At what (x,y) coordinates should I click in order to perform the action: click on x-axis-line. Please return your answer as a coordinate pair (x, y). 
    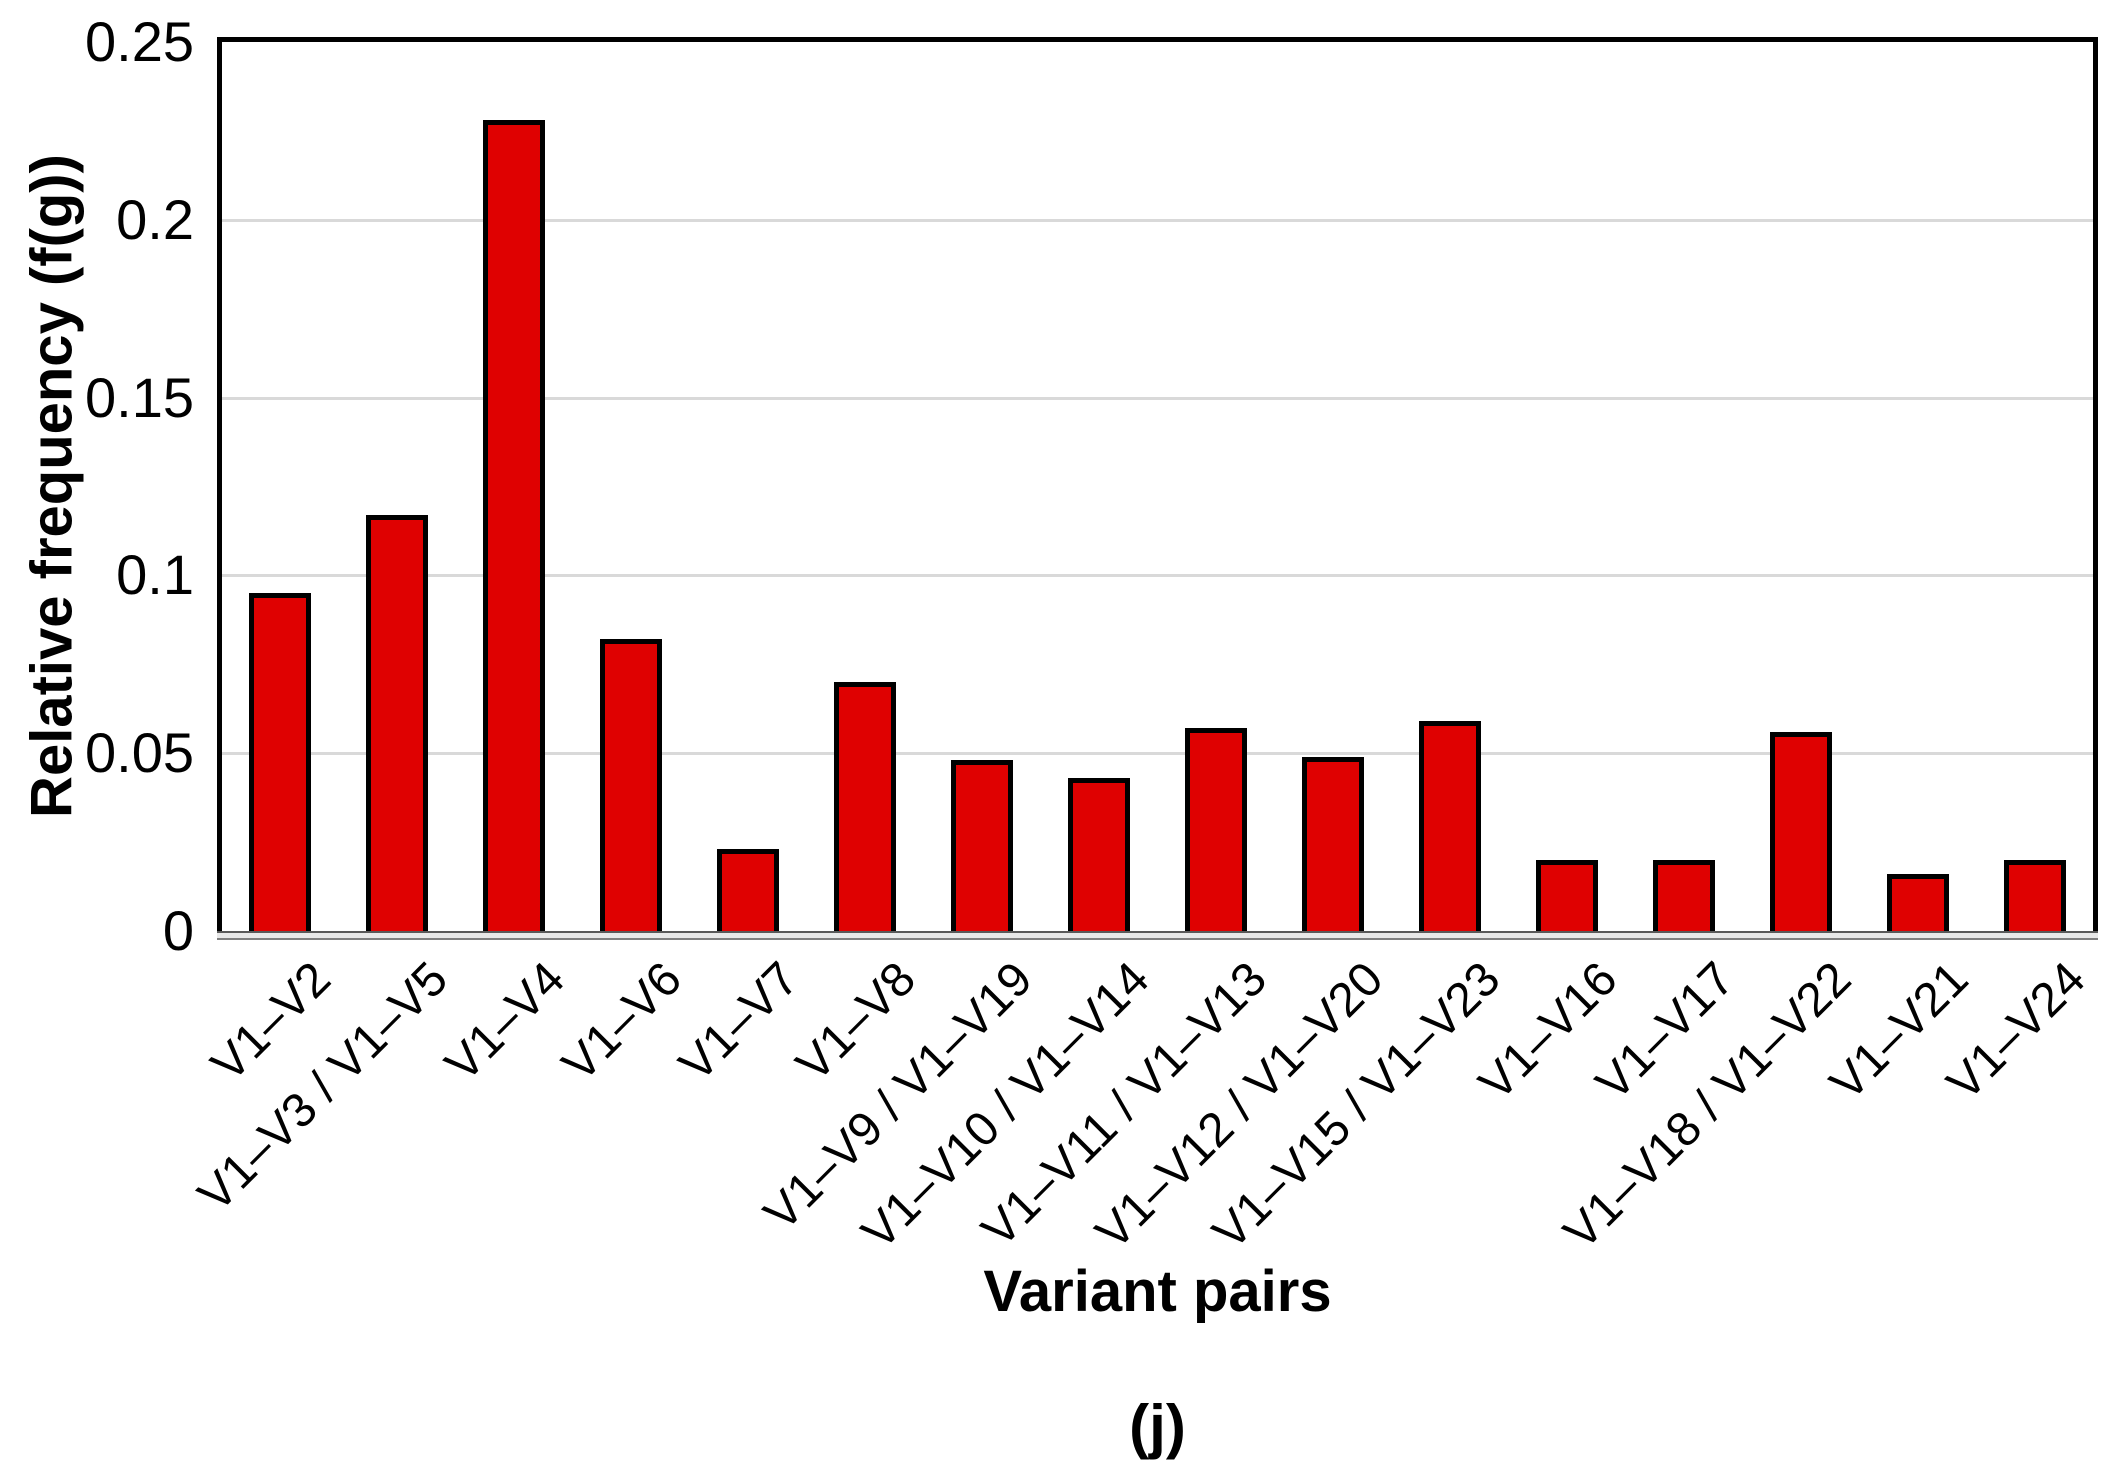
    Looking at the image, I should click on (1157, 935).